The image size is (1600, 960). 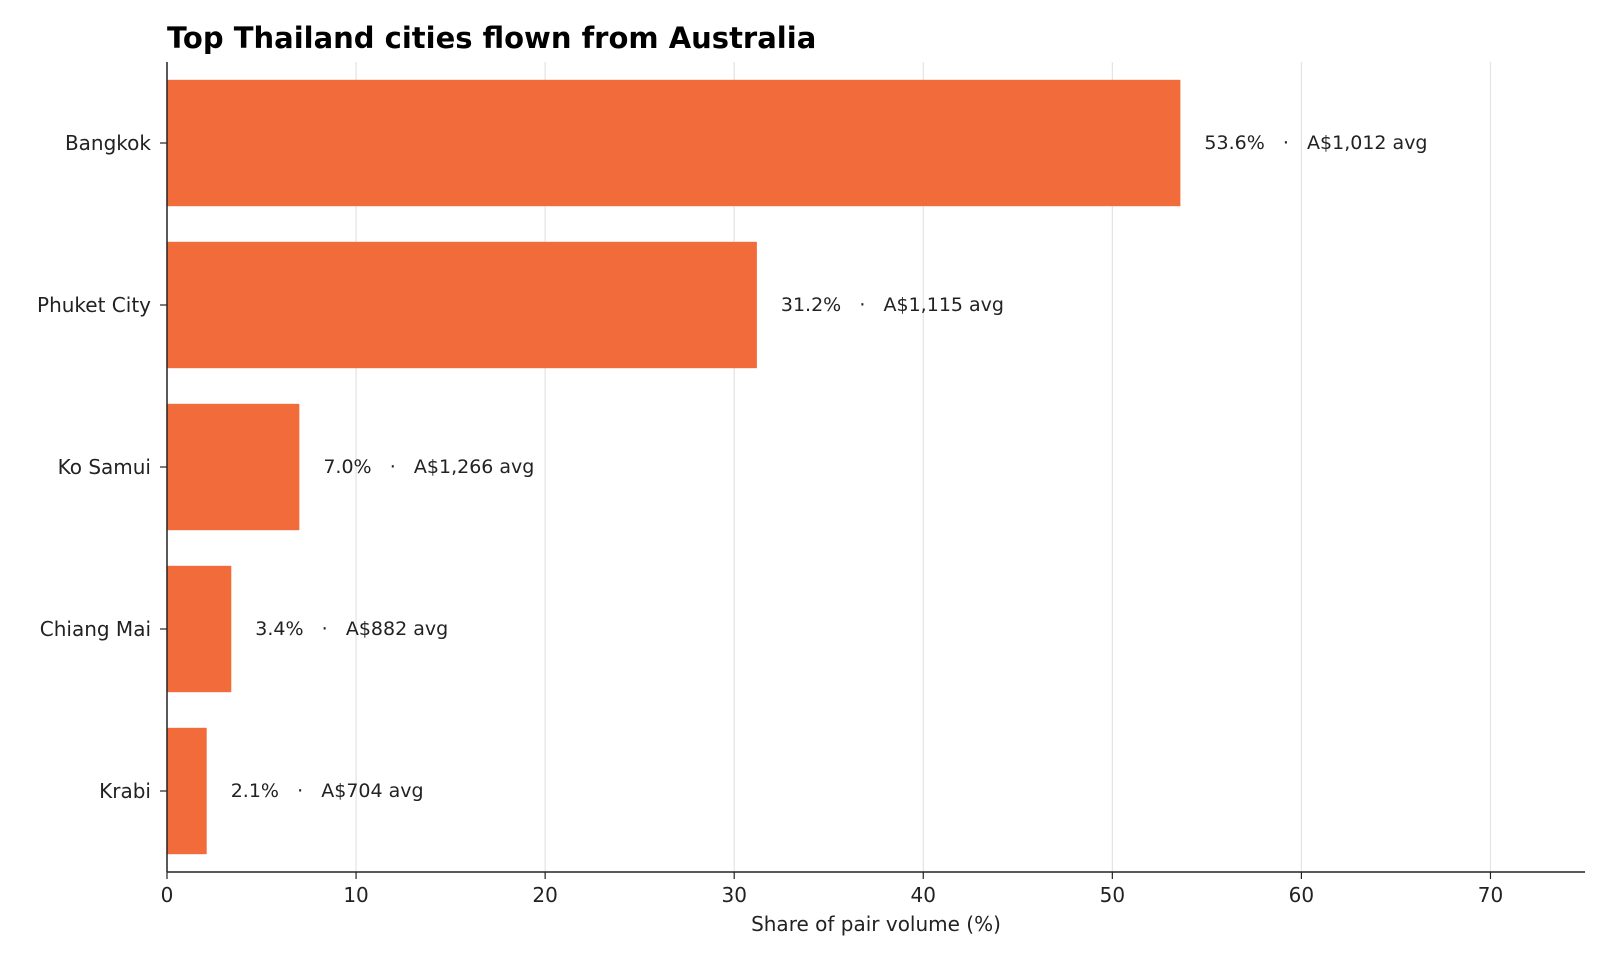 What do you see at coordinates (327, 791) in the screenshot?
I see `data-label: 2.1% · A$704 avg` at bounding box center [327, 791].